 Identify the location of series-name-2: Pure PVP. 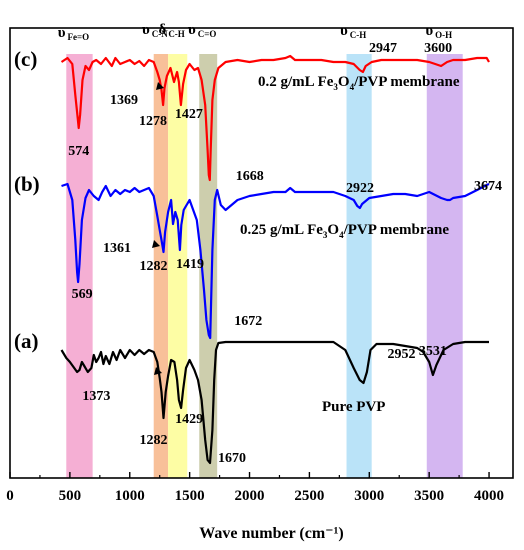
(353, 407).